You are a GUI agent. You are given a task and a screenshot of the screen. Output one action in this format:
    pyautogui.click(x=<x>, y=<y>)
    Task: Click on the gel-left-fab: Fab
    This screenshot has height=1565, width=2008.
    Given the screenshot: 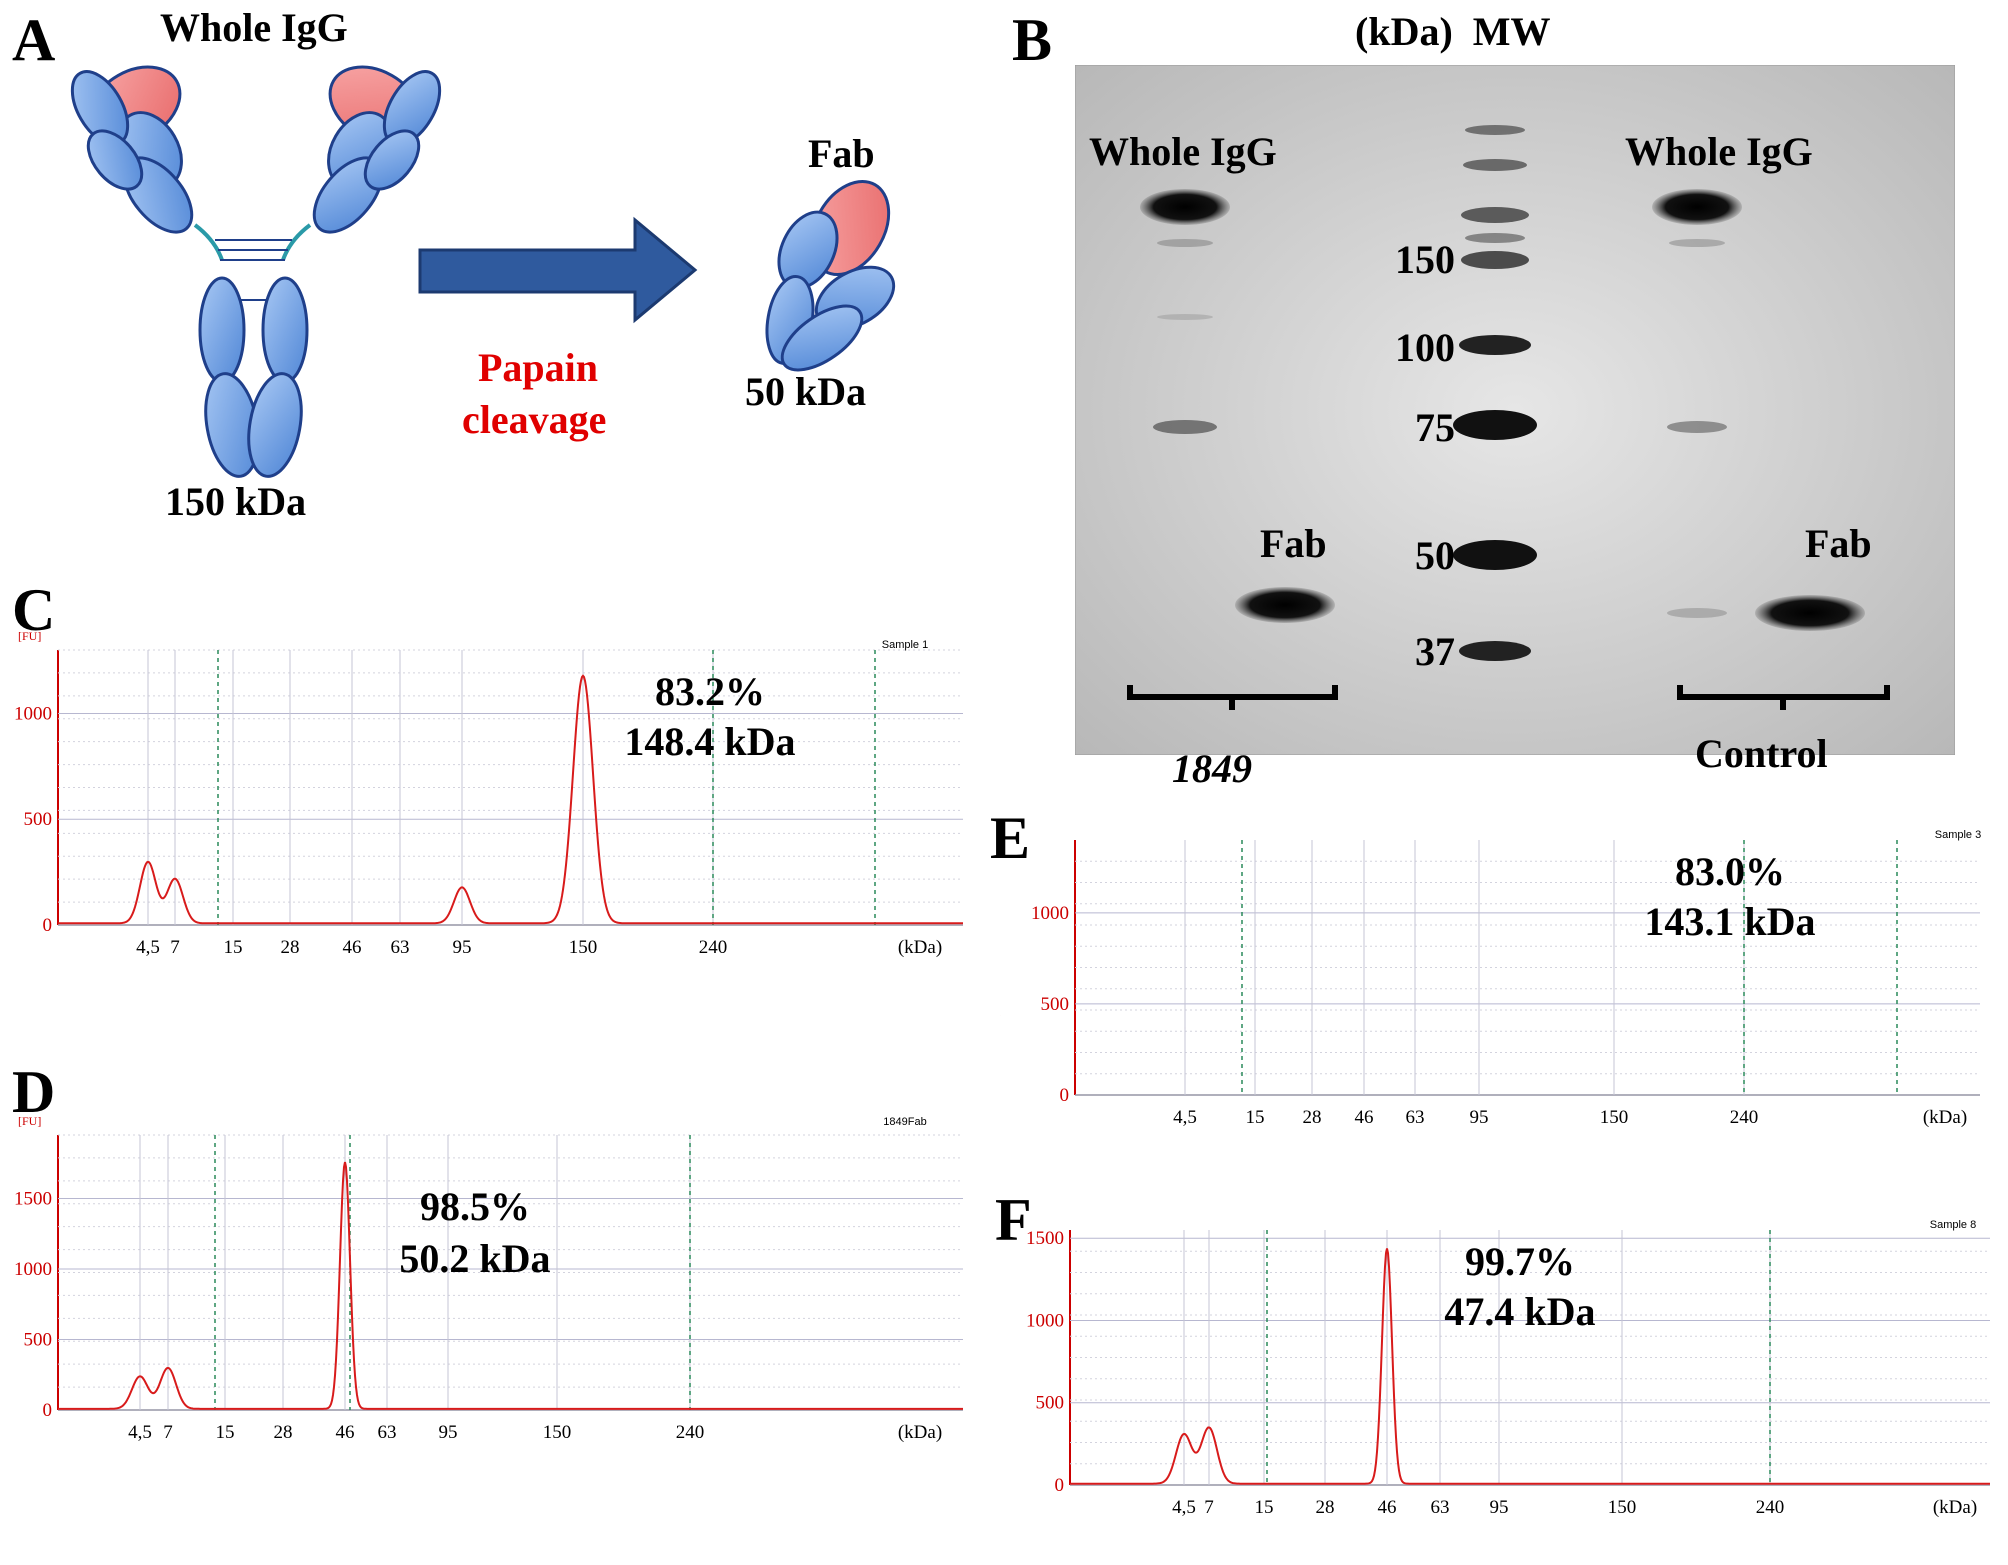 What is the action you would take?
    pyautogui.click(x=1293, y=543)
    